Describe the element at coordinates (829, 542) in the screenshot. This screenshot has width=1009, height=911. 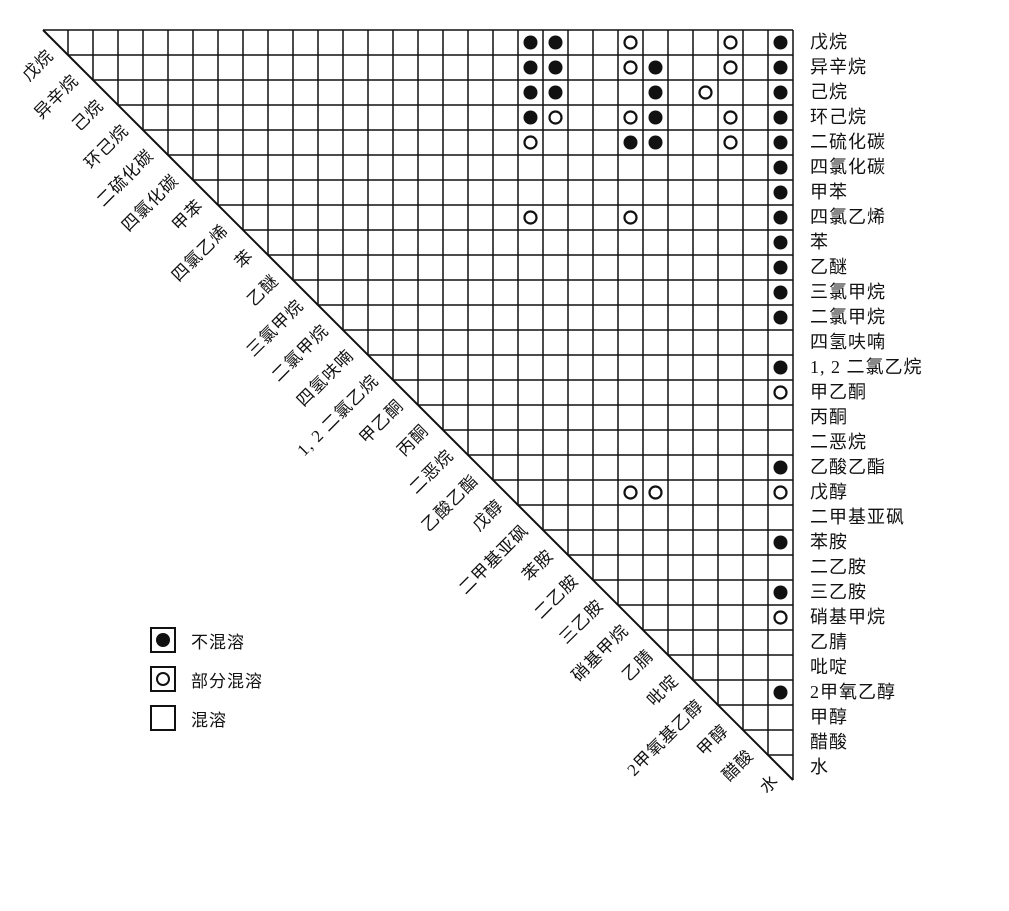
I see `row-label: 苯胺` at that location.